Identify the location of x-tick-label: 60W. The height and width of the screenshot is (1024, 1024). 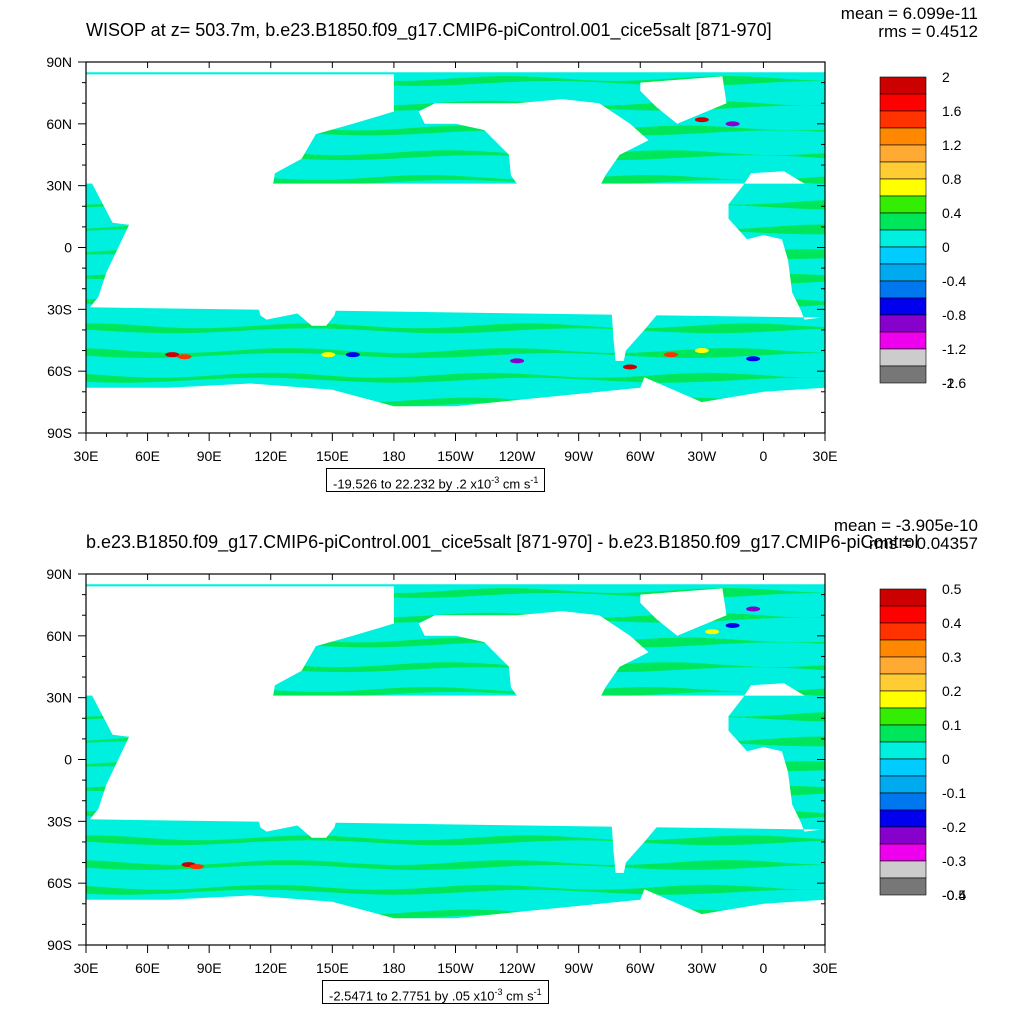
(641, 456).